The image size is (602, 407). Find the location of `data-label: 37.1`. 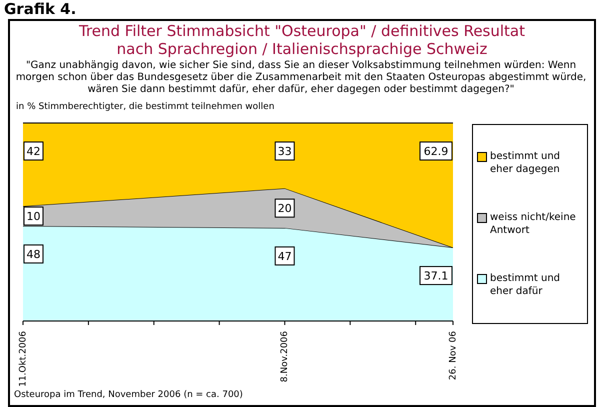

data-label: 37.1 is located at coordinates (436, 276).